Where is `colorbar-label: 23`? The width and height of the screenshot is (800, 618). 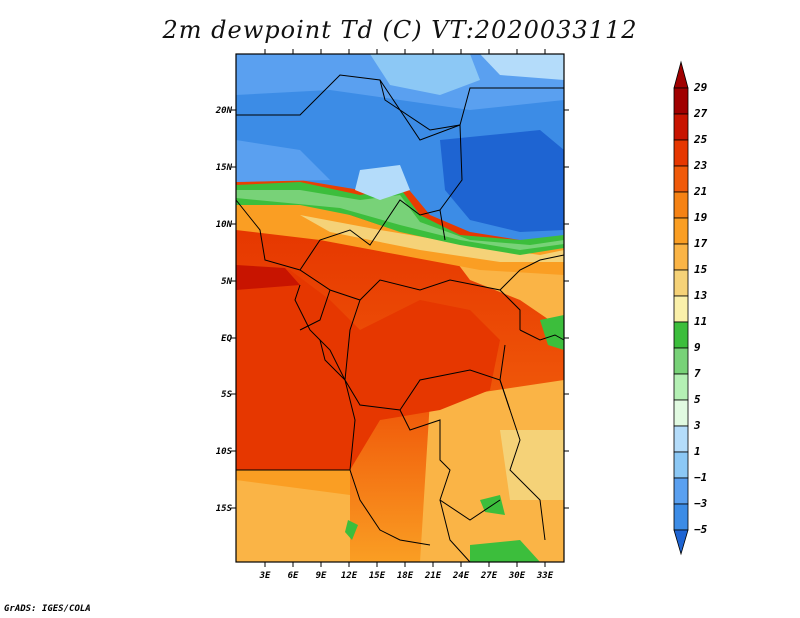 colorbar-label: 23 is located at coordinates (700, 165).